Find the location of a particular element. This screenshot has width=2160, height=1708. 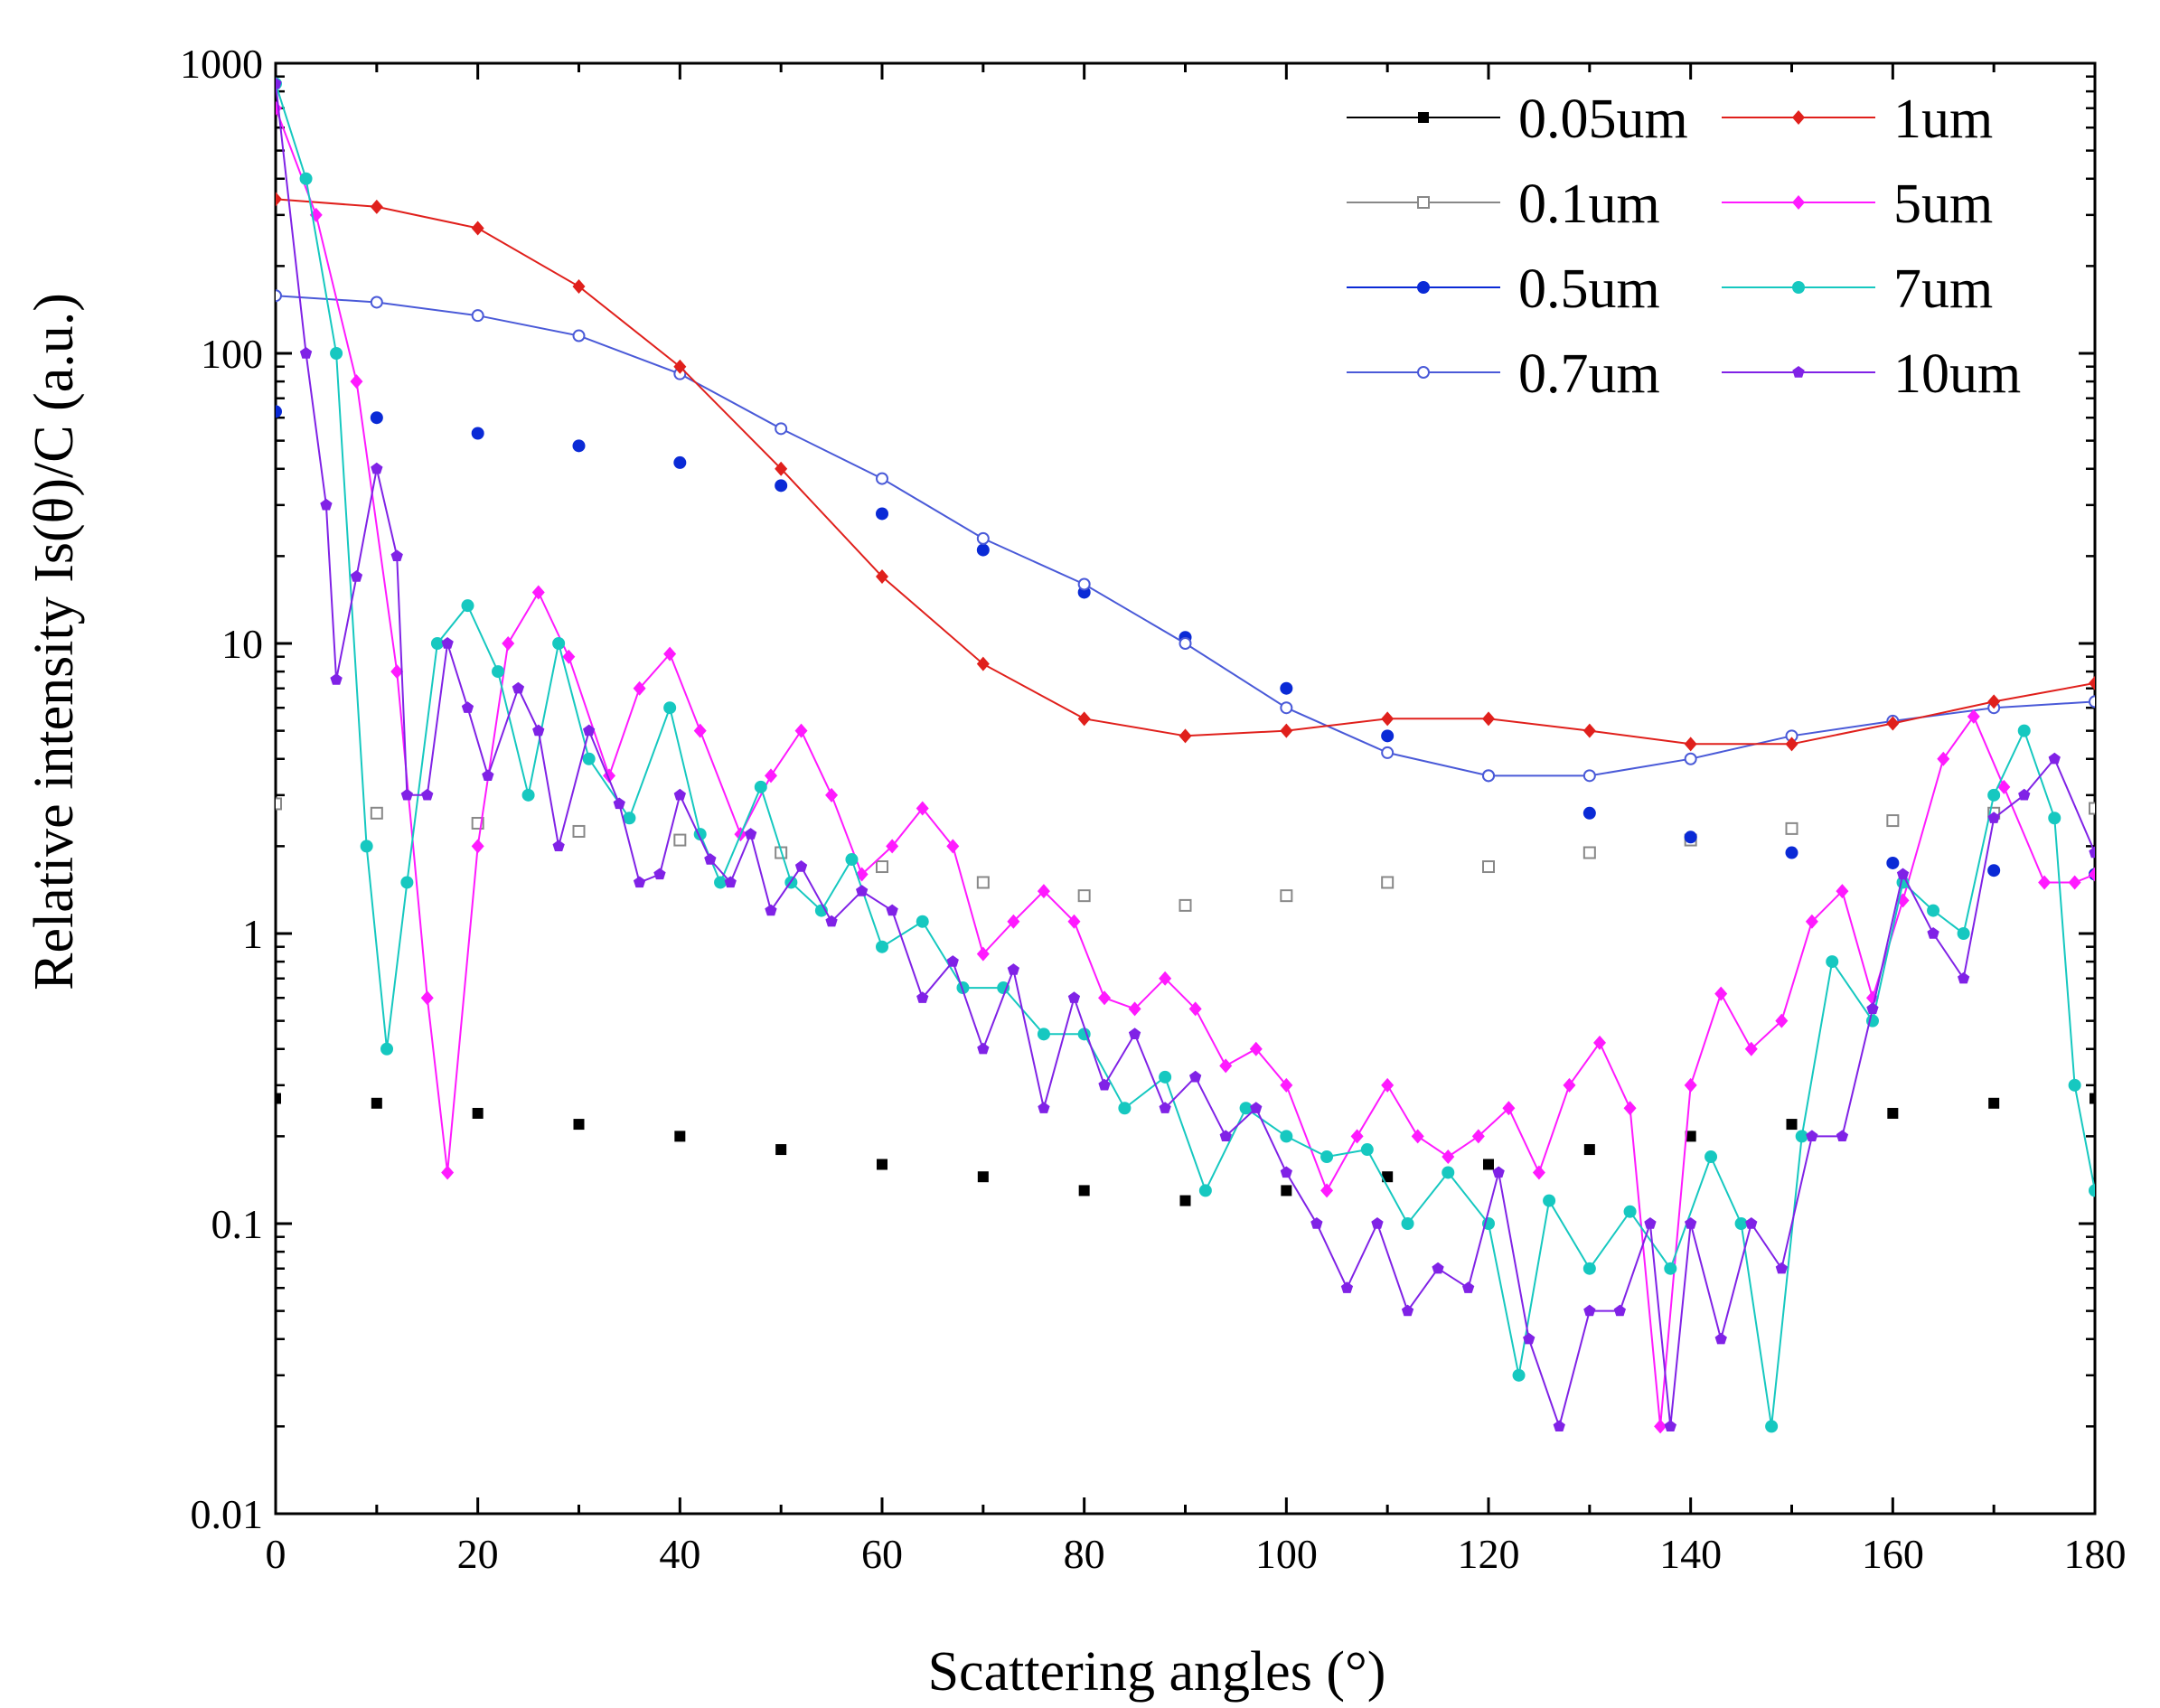

x-tick-label: 0 is located at coordinates (276, 1554).